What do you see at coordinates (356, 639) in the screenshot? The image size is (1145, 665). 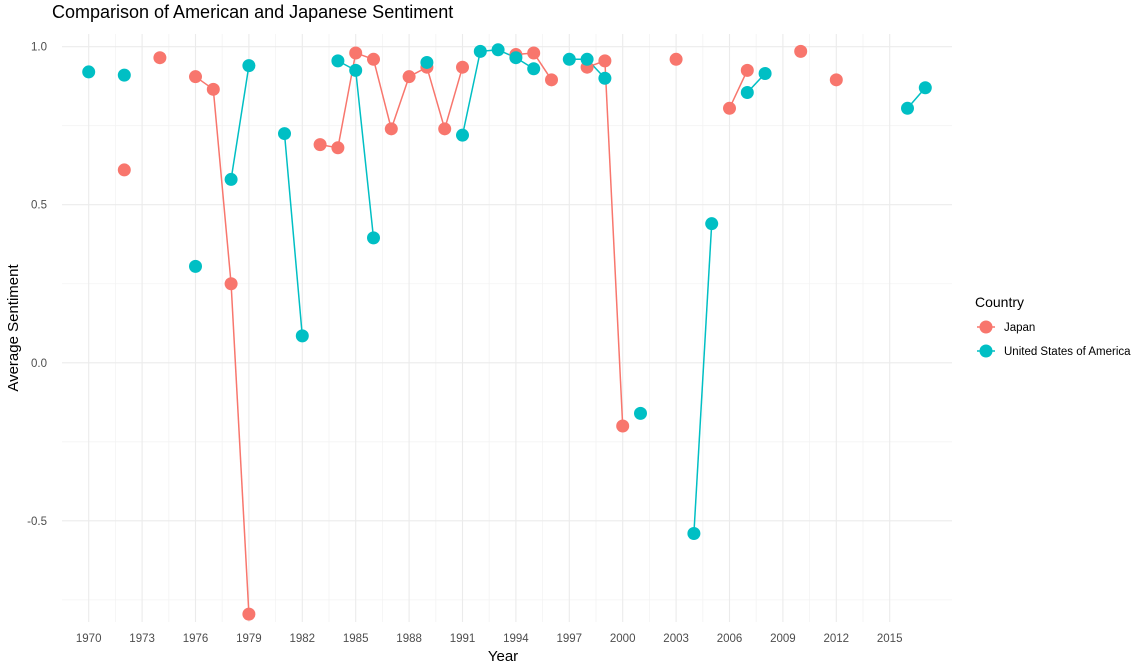 I see `x-tick-label: 1985` at bounding box center [356, 639].